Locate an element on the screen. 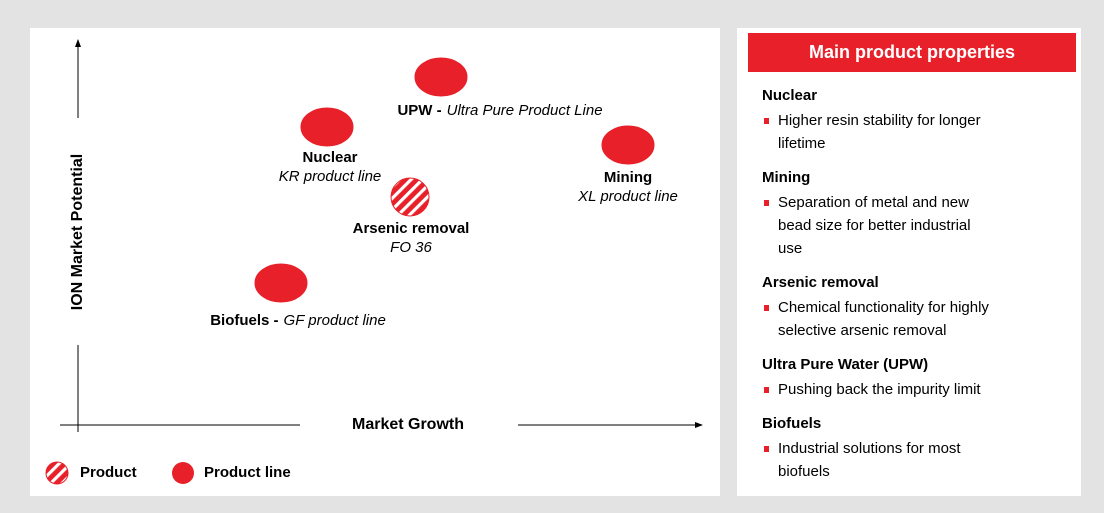 The width and height of the screenshot is (1104, 513). bullet-text: biofuels is located at coordinates (804, 471).